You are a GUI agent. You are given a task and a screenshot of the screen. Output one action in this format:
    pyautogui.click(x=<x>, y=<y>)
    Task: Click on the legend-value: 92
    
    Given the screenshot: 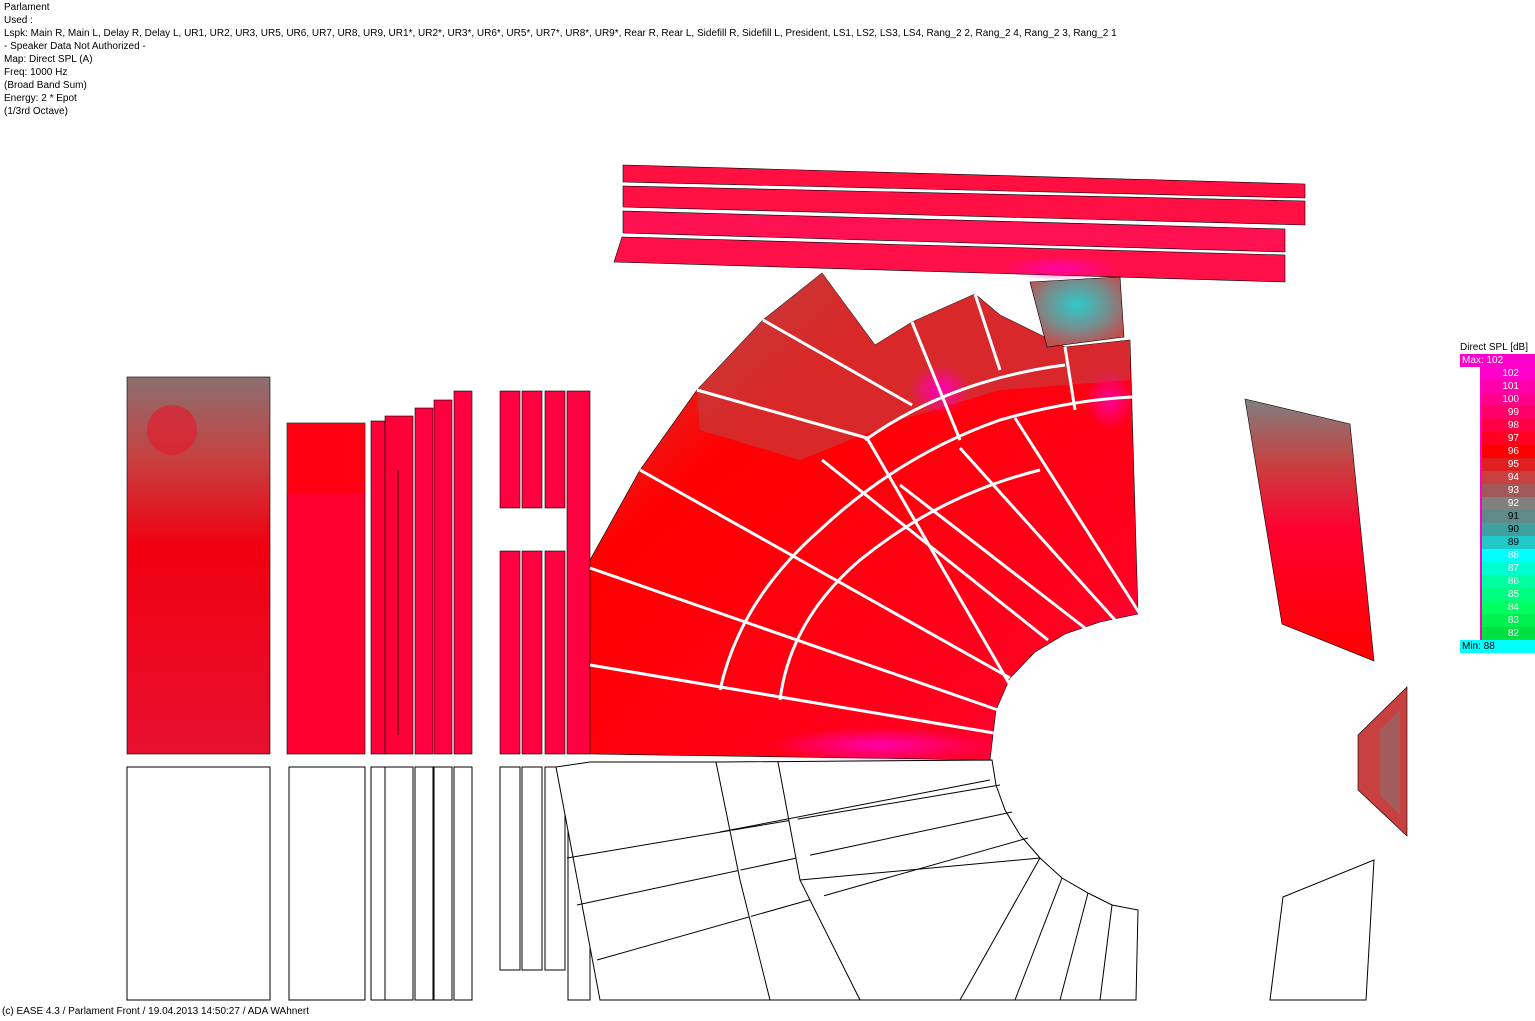 What is the action you would take?
    pyautogui.click(x=1513, y=503)
    